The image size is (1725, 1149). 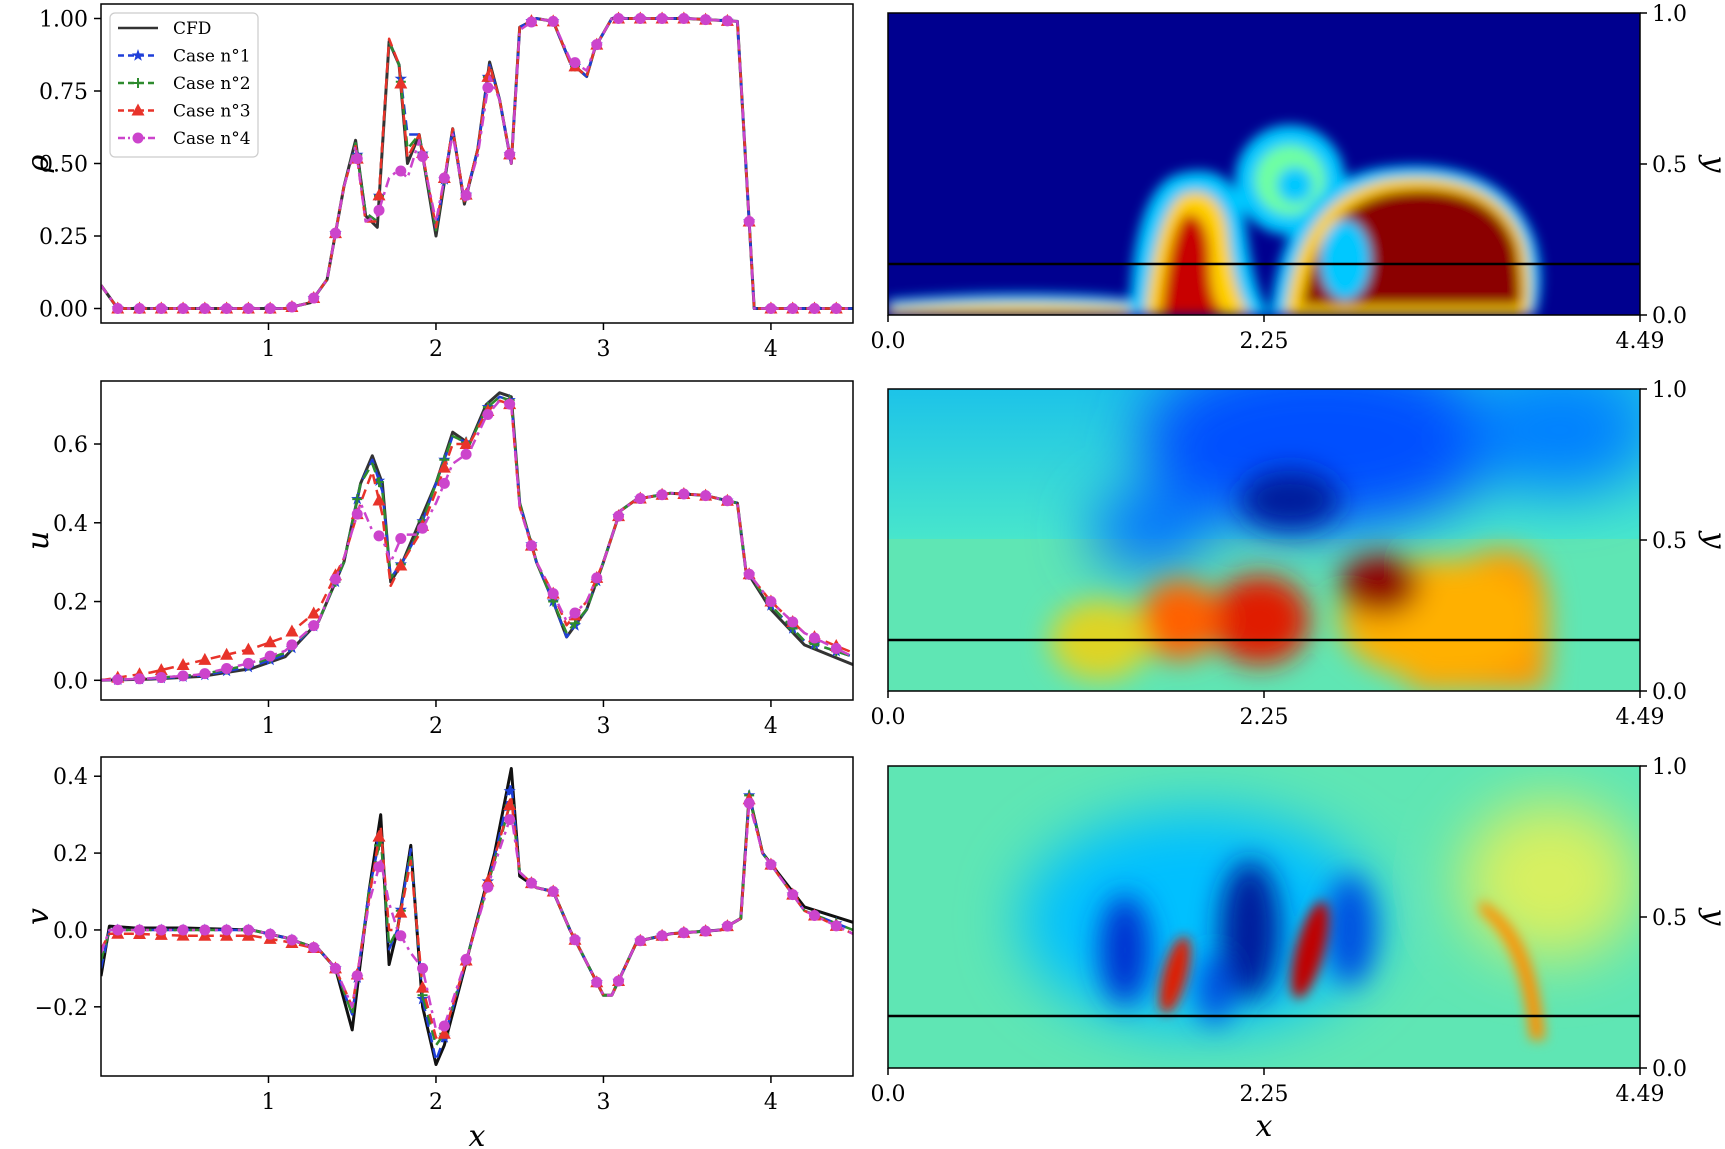 What do you see at coordinates (1711, 164) in the screenshot?
I see `rho-field-ylabel: y` at bounding box center [1711, 164].